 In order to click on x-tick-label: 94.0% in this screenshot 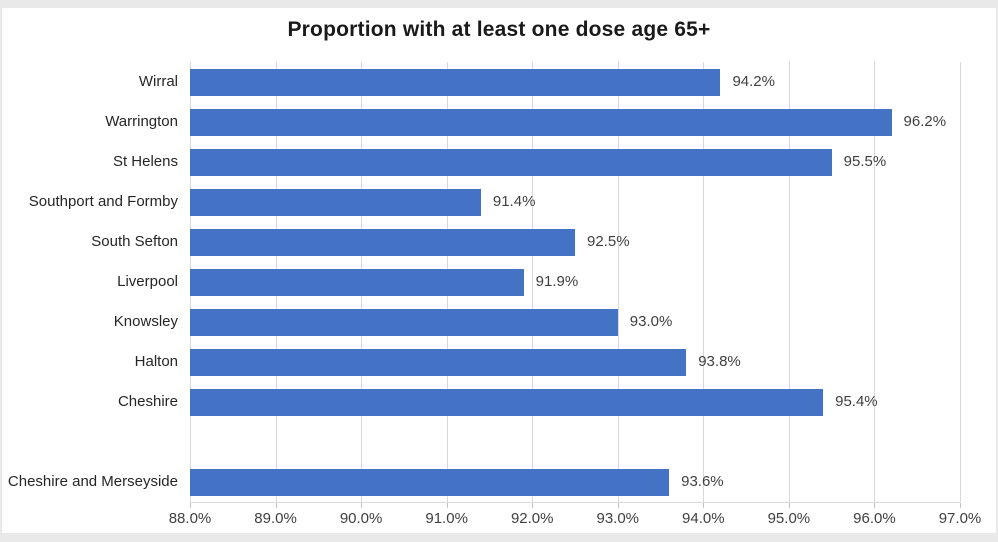, I will do `click(703, 518)`.